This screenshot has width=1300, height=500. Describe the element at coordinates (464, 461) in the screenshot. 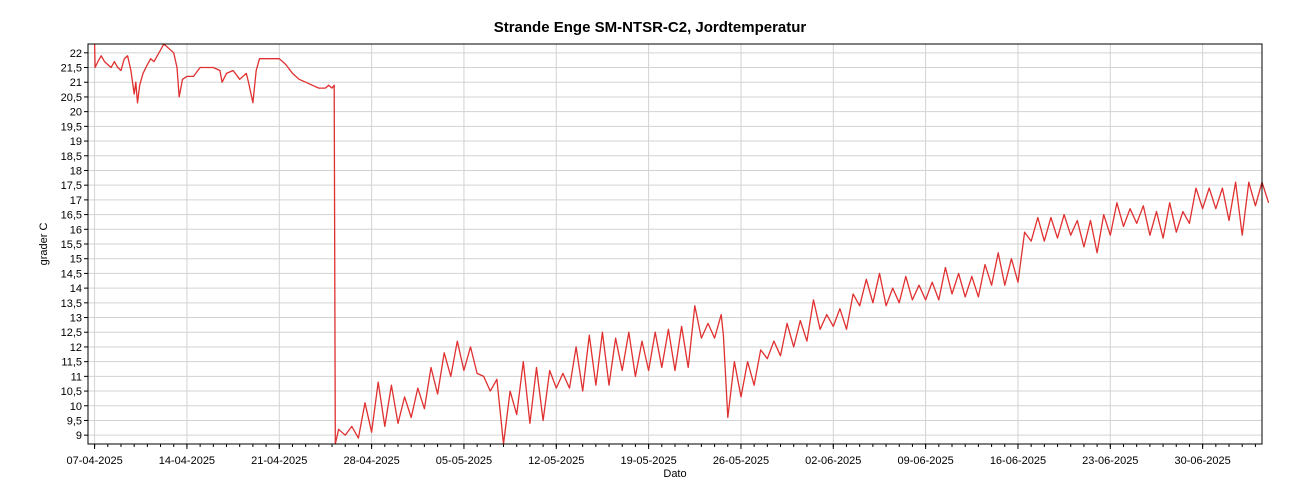

I see `x-tick-label: 05-05-2025` at that location.